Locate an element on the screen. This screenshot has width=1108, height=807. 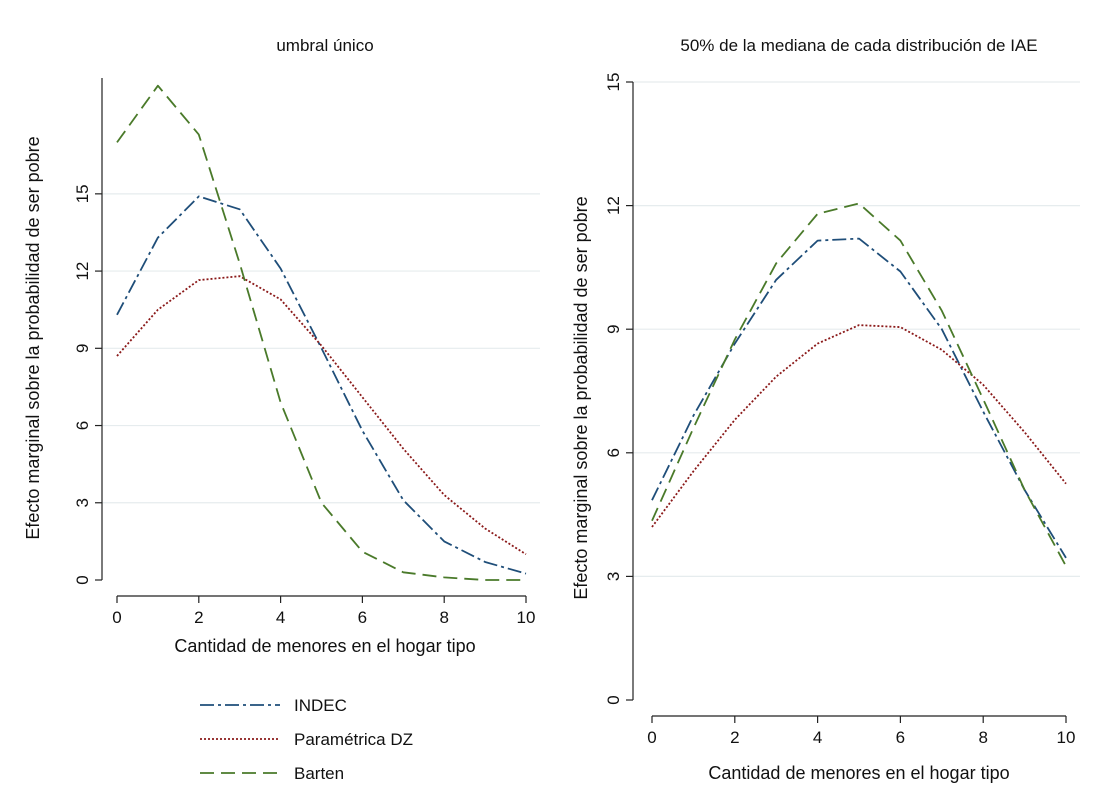
legend-label: INDEC is located at coordinates (320, 705).